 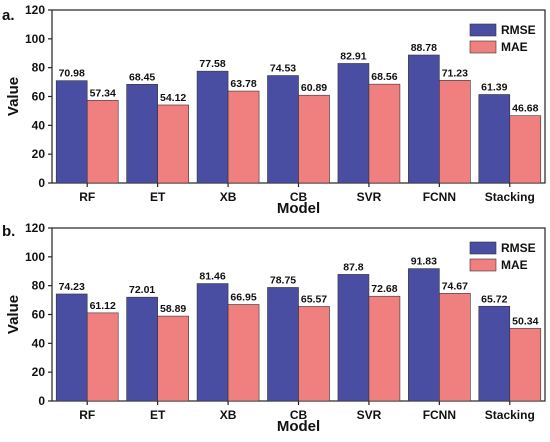 I want to click on data-label: 54.12, so click(x=173, y=98).